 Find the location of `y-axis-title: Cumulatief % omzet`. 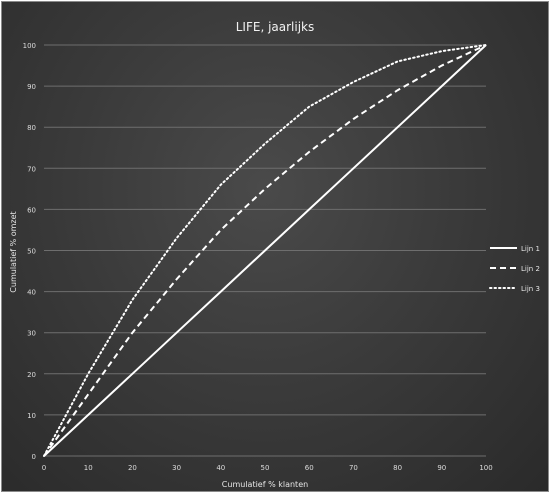

y-axis-title: Cumulatief % omzet is located at coordinates (13, 251).